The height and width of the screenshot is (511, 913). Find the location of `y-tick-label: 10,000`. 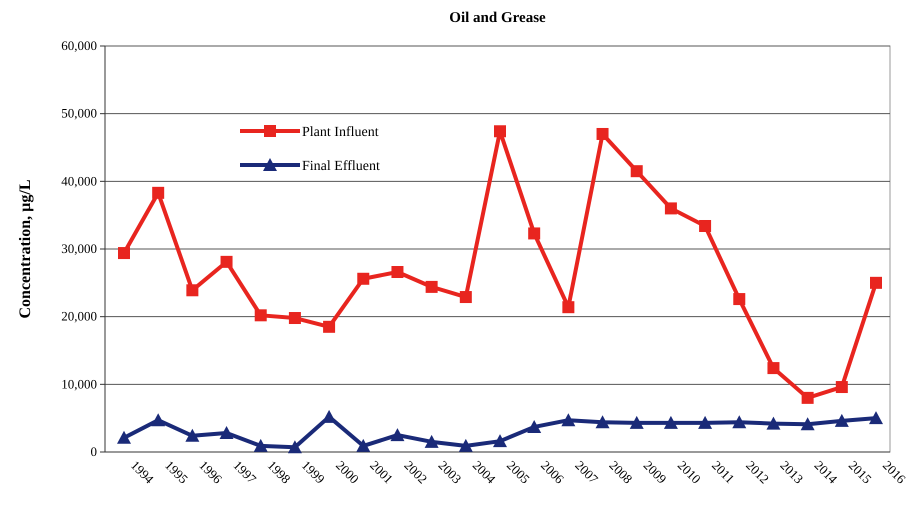

y-tick-label: 10,000 is located at coordinates (79, 384).